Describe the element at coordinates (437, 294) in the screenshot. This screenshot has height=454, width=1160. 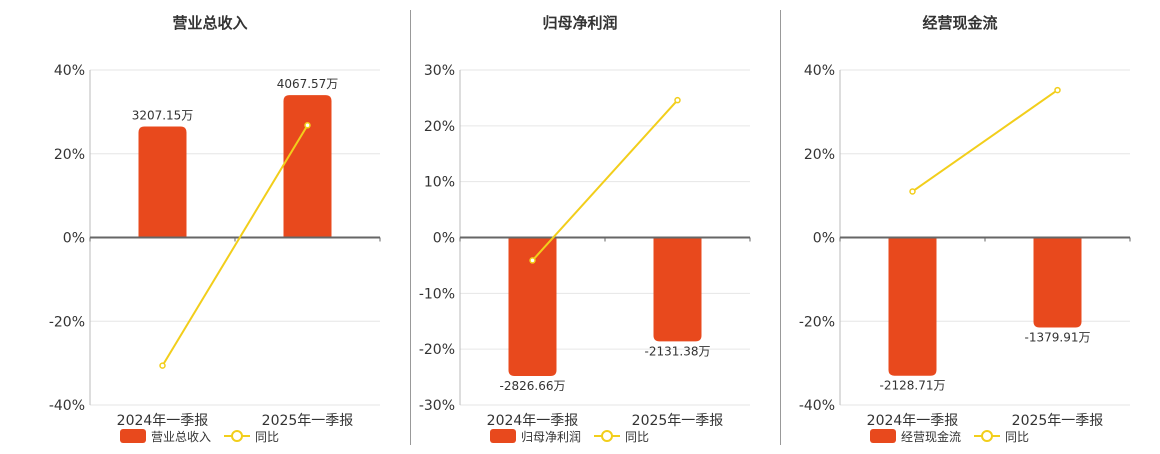
I see `y-tick-label: -10%` at that location.